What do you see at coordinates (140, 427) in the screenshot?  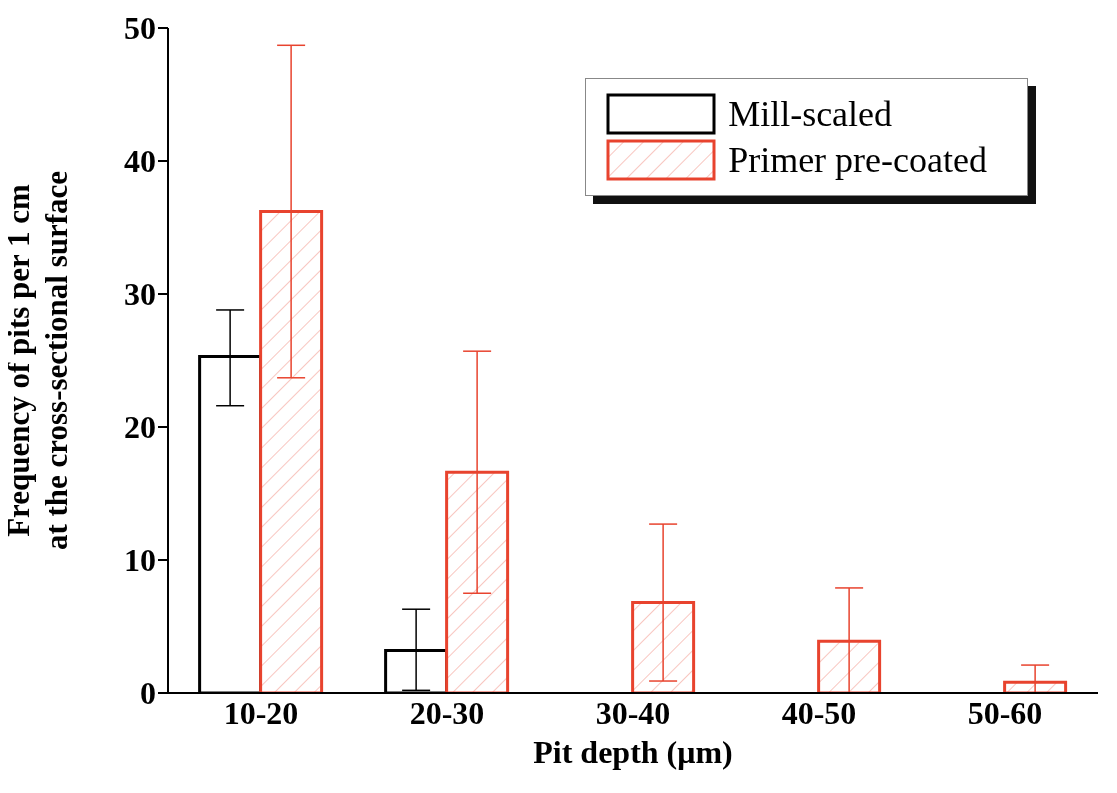 I see `y-tick-label: 20` at bounding box center [140, 427].